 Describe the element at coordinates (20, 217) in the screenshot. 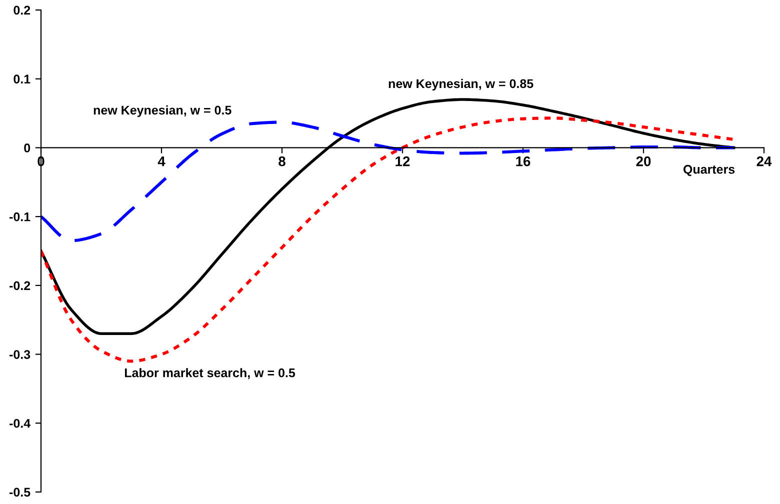

I see `y-tick-label: -0.1` at that location.